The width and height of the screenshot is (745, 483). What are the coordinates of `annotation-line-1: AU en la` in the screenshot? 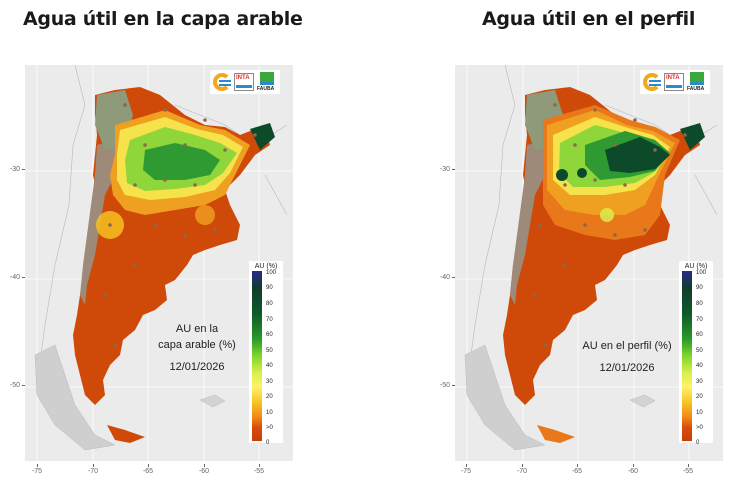 It's located at (197, 329).